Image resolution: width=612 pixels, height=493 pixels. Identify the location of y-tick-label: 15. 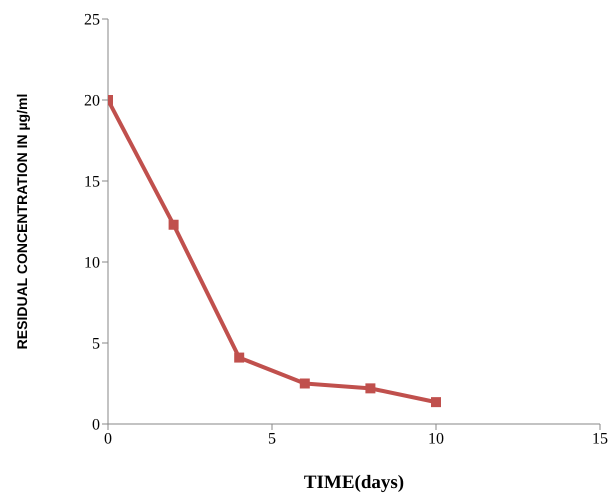
(92, 182).